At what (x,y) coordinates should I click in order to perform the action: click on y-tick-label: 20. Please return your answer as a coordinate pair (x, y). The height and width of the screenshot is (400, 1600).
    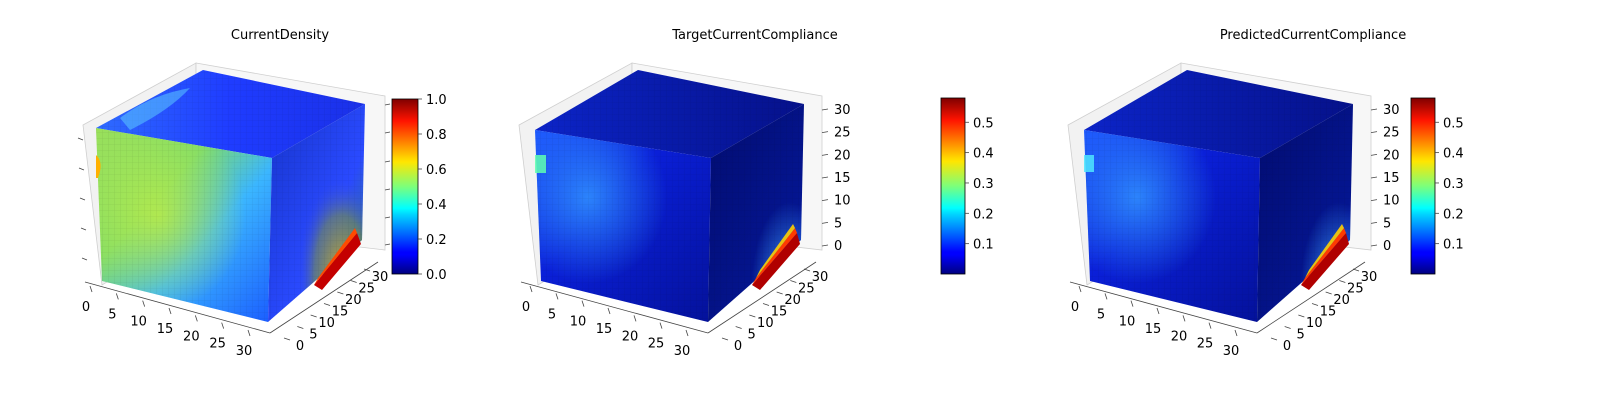
    Looking at the image, I should click on (792, 300).